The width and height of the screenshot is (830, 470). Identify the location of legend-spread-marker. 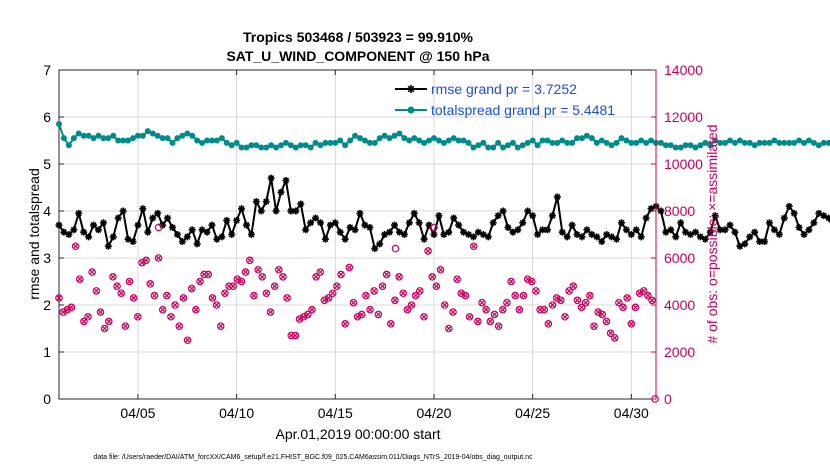
(411, 110).